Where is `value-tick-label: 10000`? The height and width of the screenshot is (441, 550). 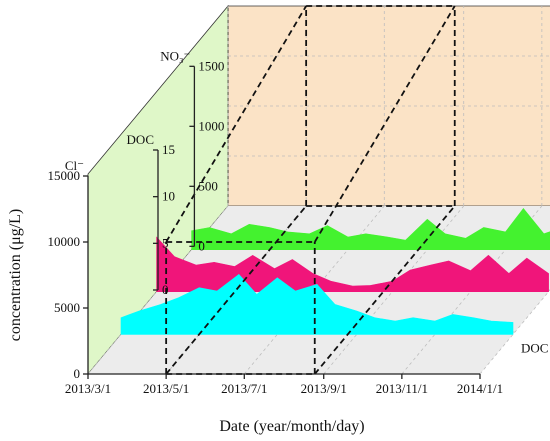 value-tick-label: 10000 is located at coordinates (64, 241).